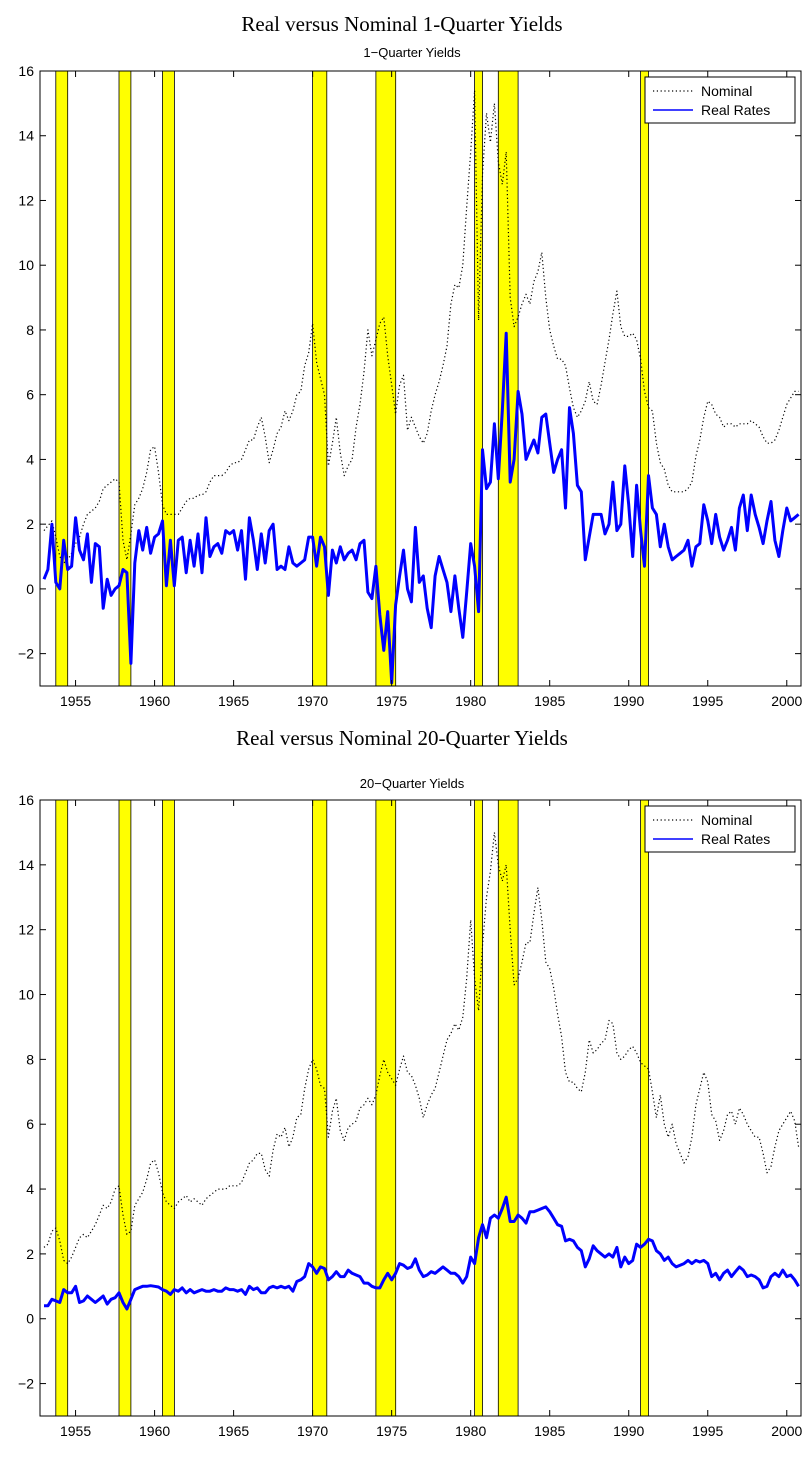 The height and width of the screenshot is (1460, 805). I want to click on real-rates-line, so click(422, 1253).